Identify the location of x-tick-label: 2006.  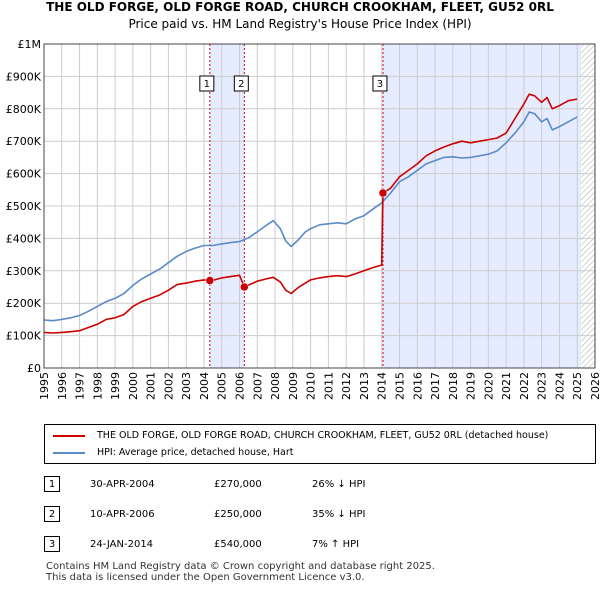
(240, 386).